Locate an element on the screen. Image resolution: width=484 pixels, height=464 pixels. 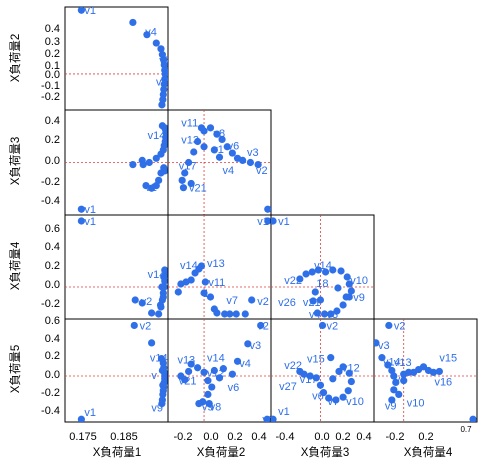
y-axis-titles: X負荷量2 X負荷量3 X負荷量4 X負荷量5 is located at coordinates (15, 214).